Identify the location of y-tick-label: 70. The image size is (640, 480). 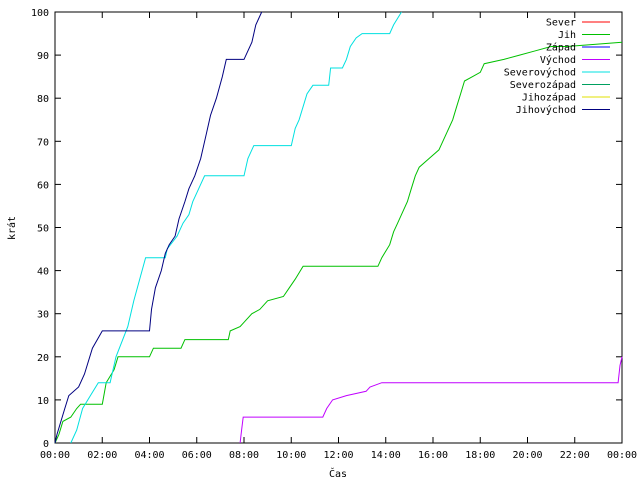
(43, 142).